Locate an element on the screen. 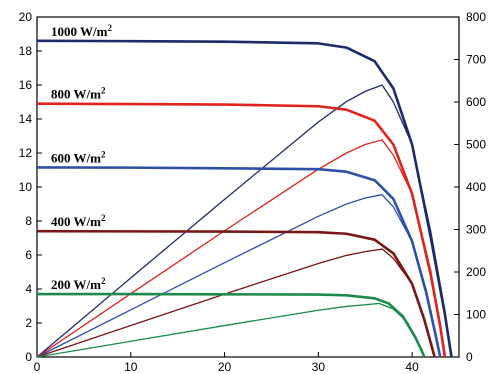 The width and height of the screenshot is (492, 374). y-tick-label-12: 12 is located at coordinates (26, 153).